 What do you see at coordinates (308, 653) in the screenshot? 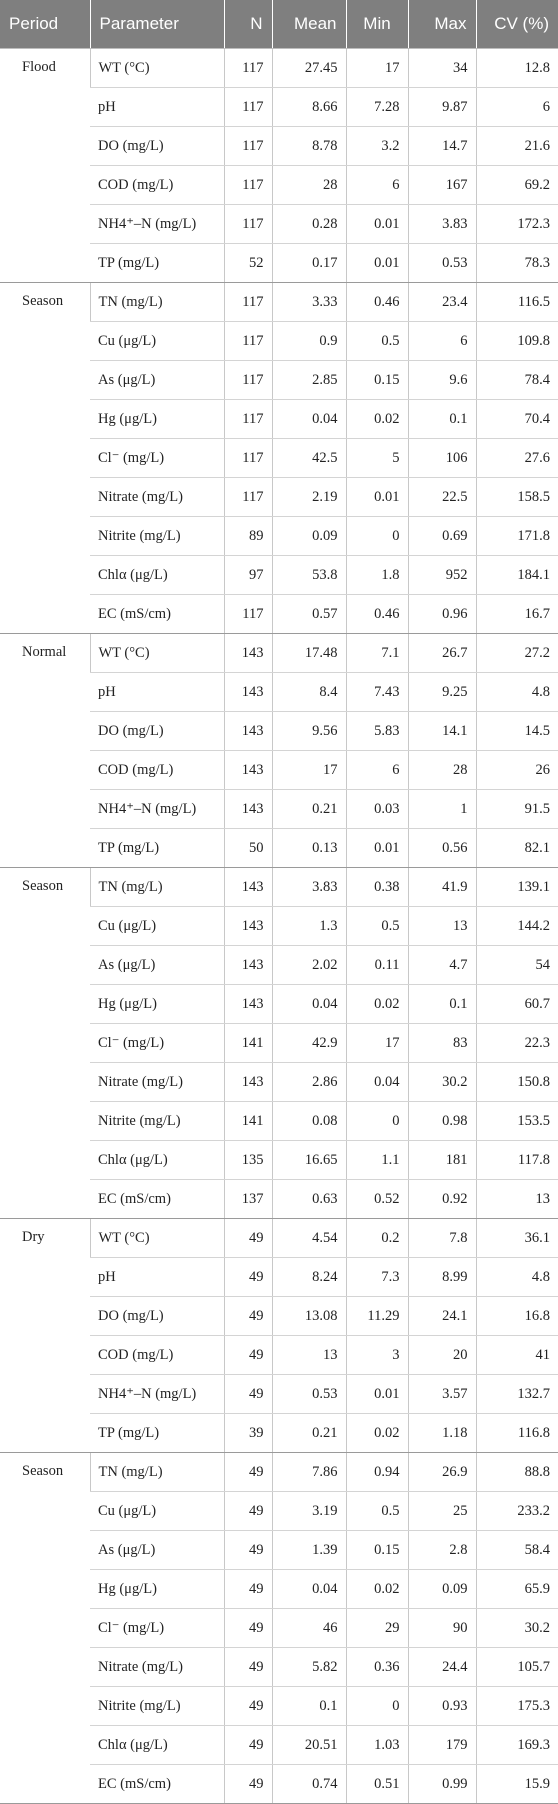
I see `mean-cell: 17.48` at bounding box center [308, 653].